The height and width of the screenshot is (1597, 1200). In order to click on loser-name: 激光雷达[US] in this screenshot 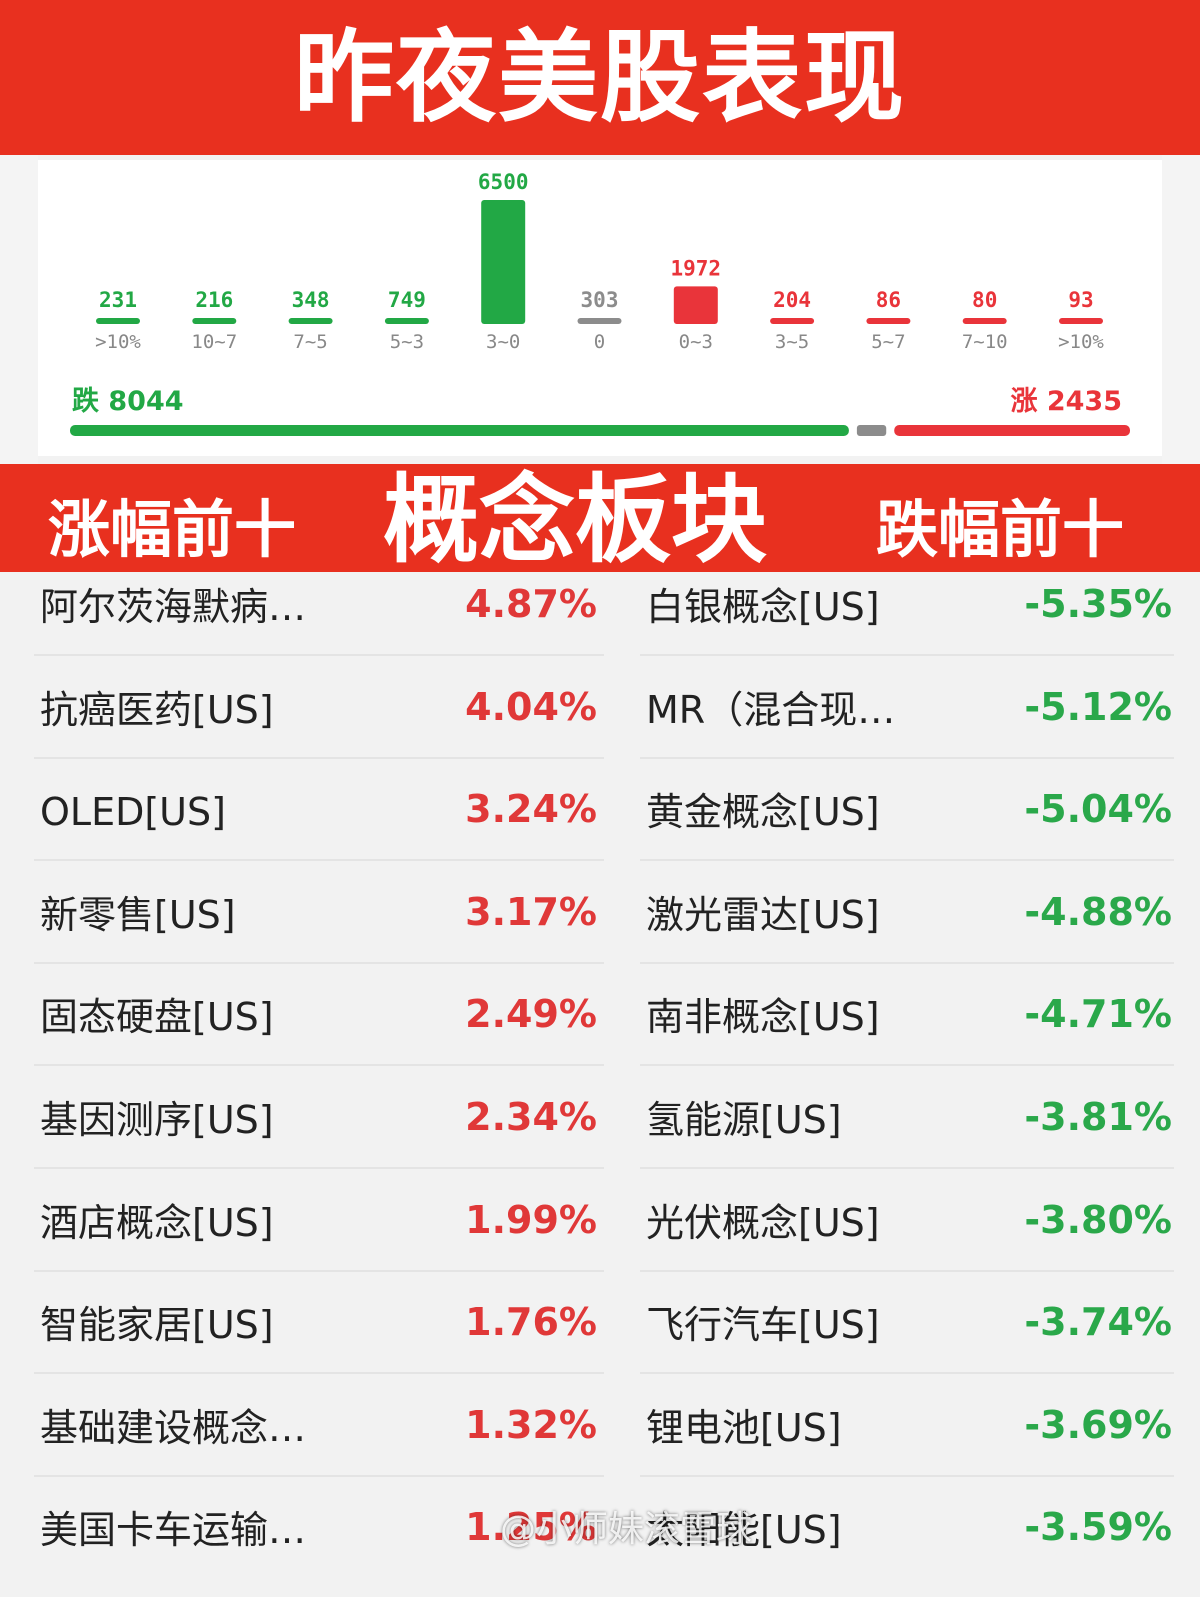, I will do `click(763, 914)`.